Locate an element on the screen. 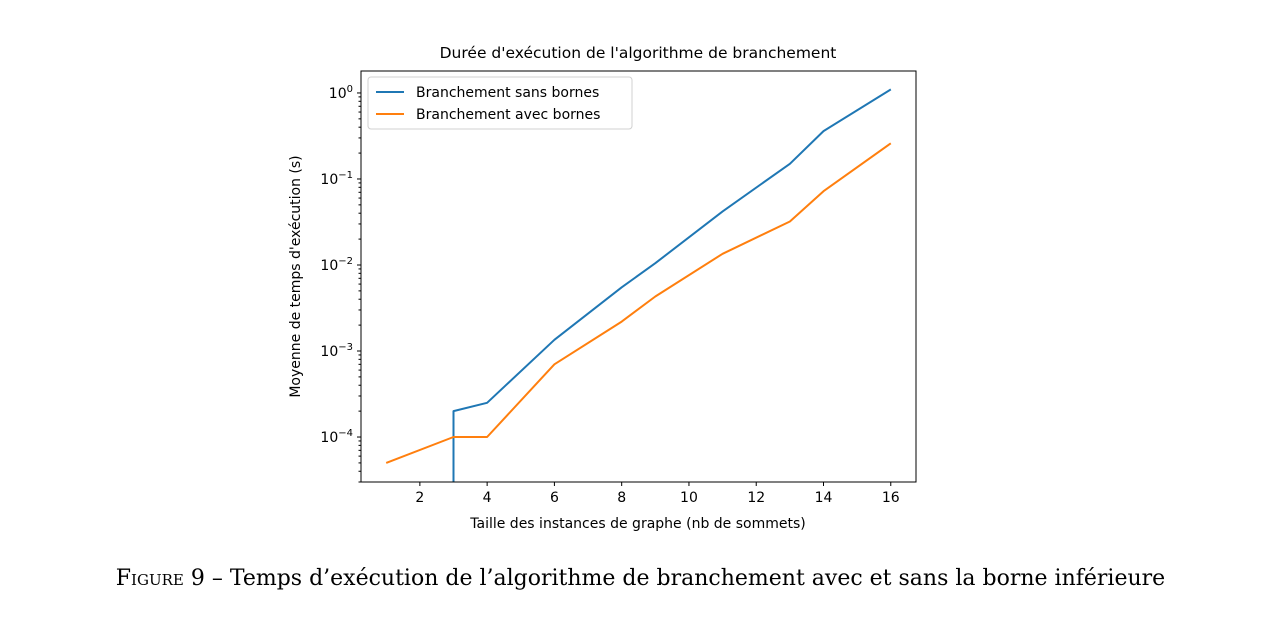 The width and height of the screenshot is (1281, 623). y-tick-label: 10⁻¹ is located at coordinates (336, 179).